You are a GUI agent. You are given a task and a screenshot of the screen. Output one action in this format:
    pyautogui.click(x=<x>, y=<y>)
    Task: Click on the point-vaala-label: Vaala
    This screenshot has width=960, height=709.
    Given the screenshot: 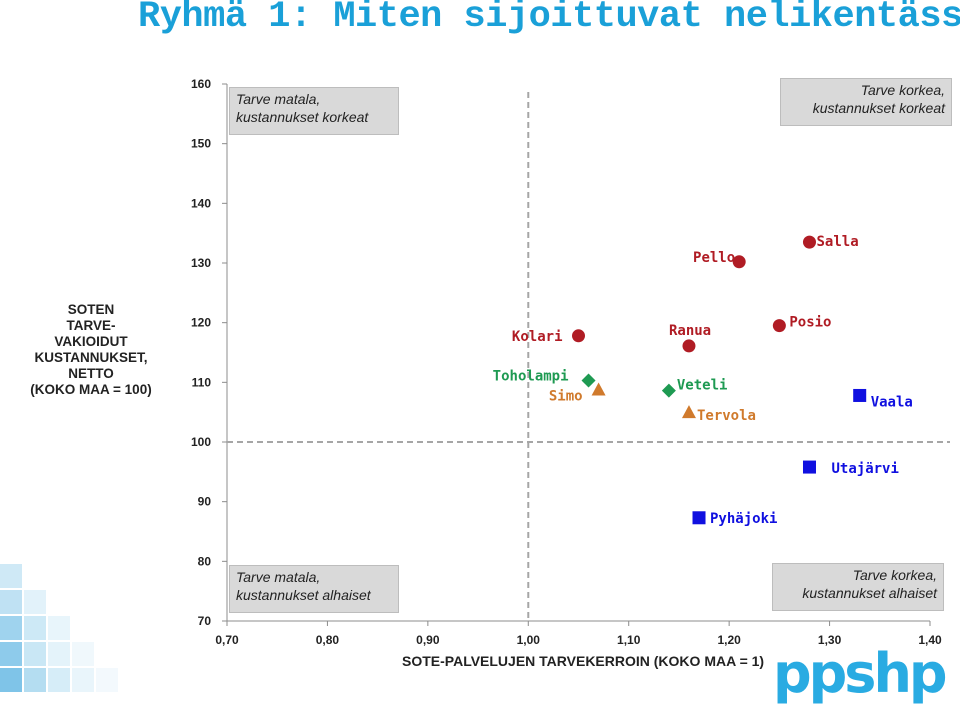 What is the action you would take?
    pyautogui.click(x=892, y=402)
    